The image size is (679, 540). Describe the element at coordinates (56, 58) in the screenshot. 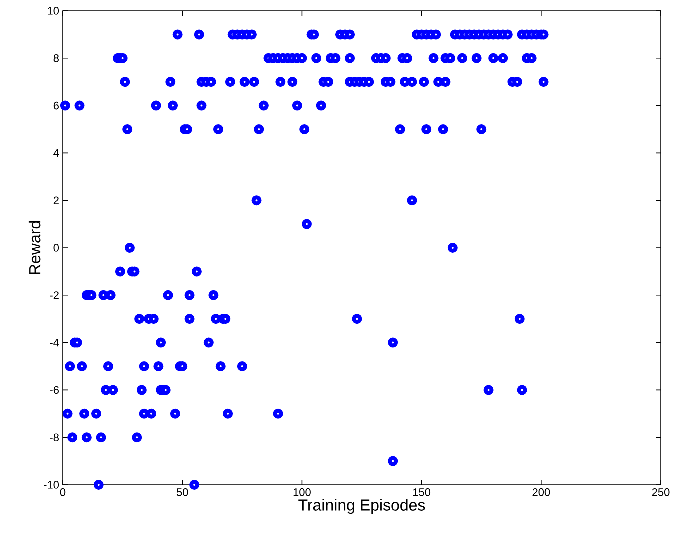

I see `y-tick-label: 8` at that location.